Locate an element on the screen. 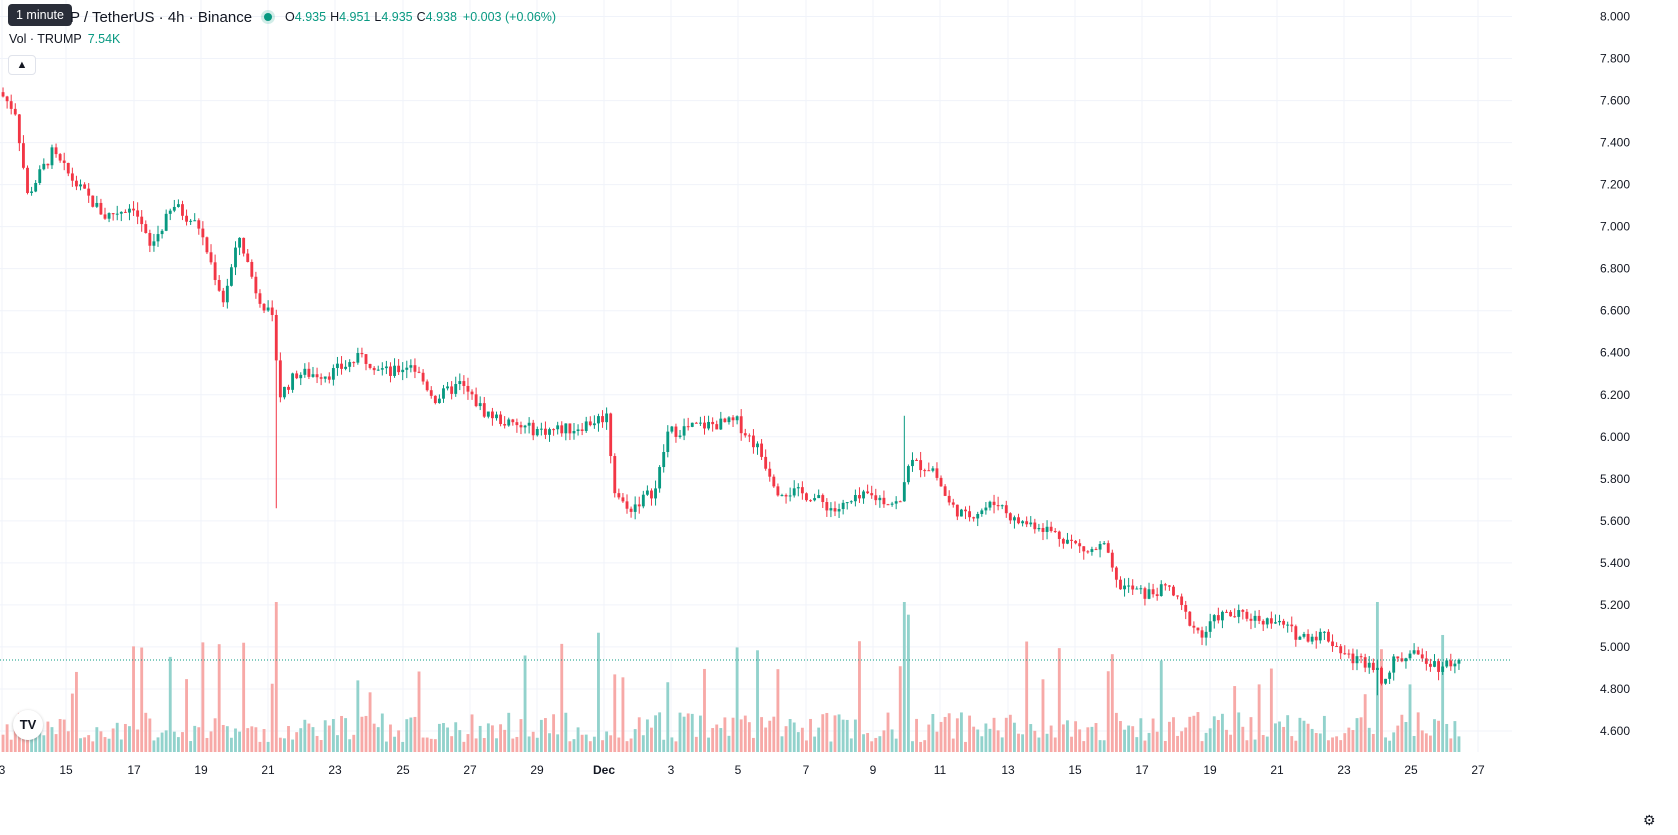 The width and height of the screenshot is (1678, 835). chevron-up-icon: ▲ is located at coordinates (22, 65).